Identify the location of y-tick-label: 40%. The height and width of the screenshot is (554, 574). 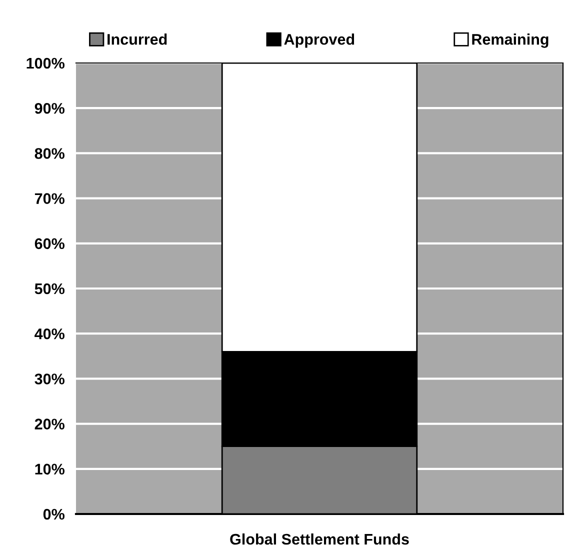
(49, 334).